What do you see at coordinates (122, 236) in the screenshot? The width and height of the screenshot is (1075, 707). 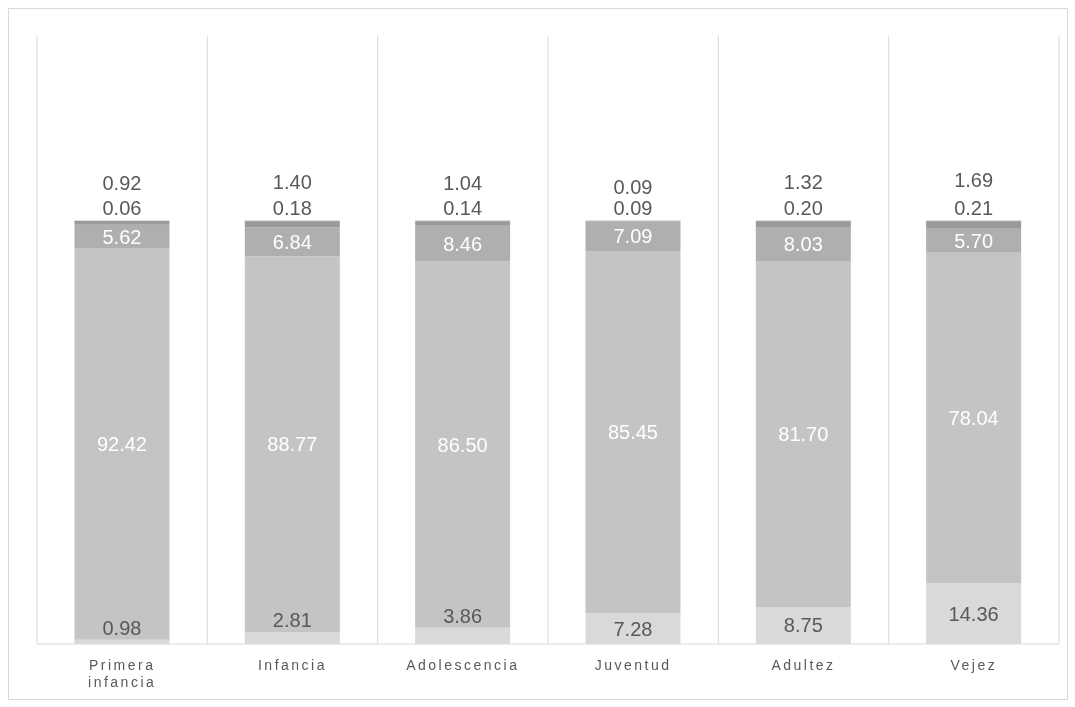 I see `data-label: 5.62` at bounding box center [122, 236].